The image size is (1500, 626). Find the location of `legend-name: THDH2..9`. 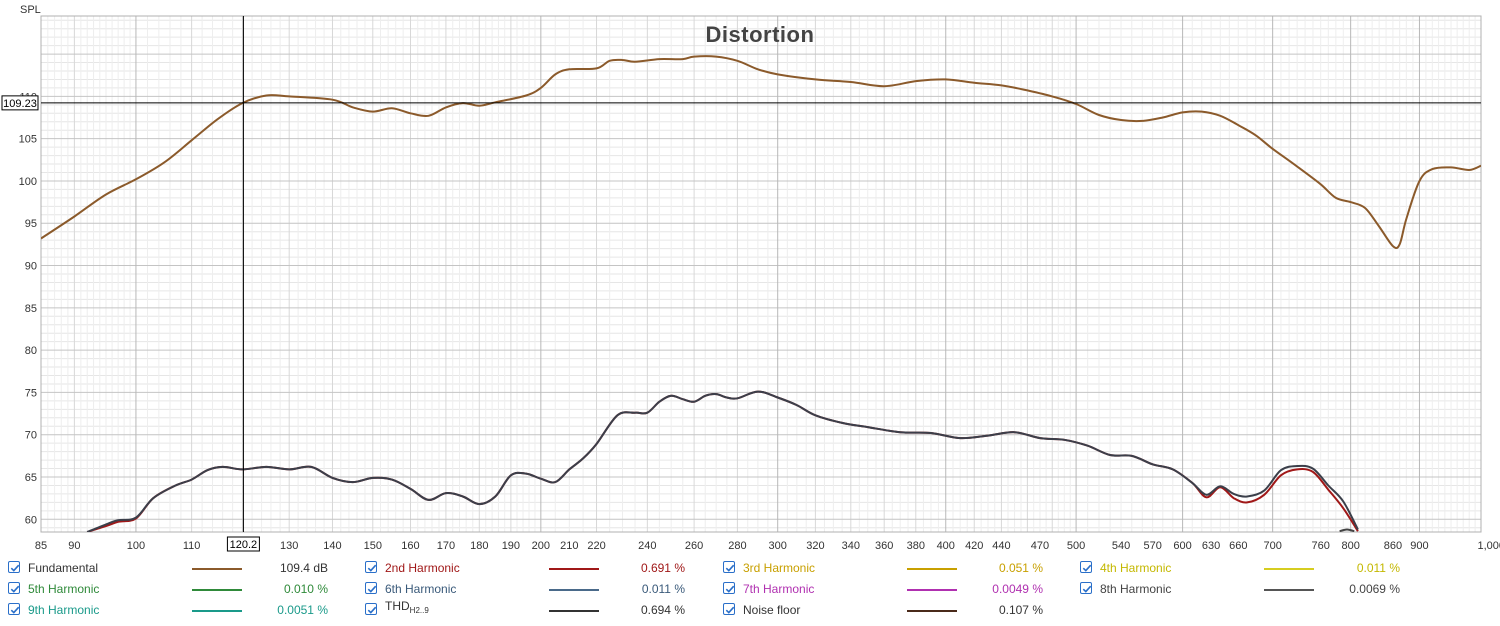

legend-name: THDH2..9 is located at coordinates (407, 607).